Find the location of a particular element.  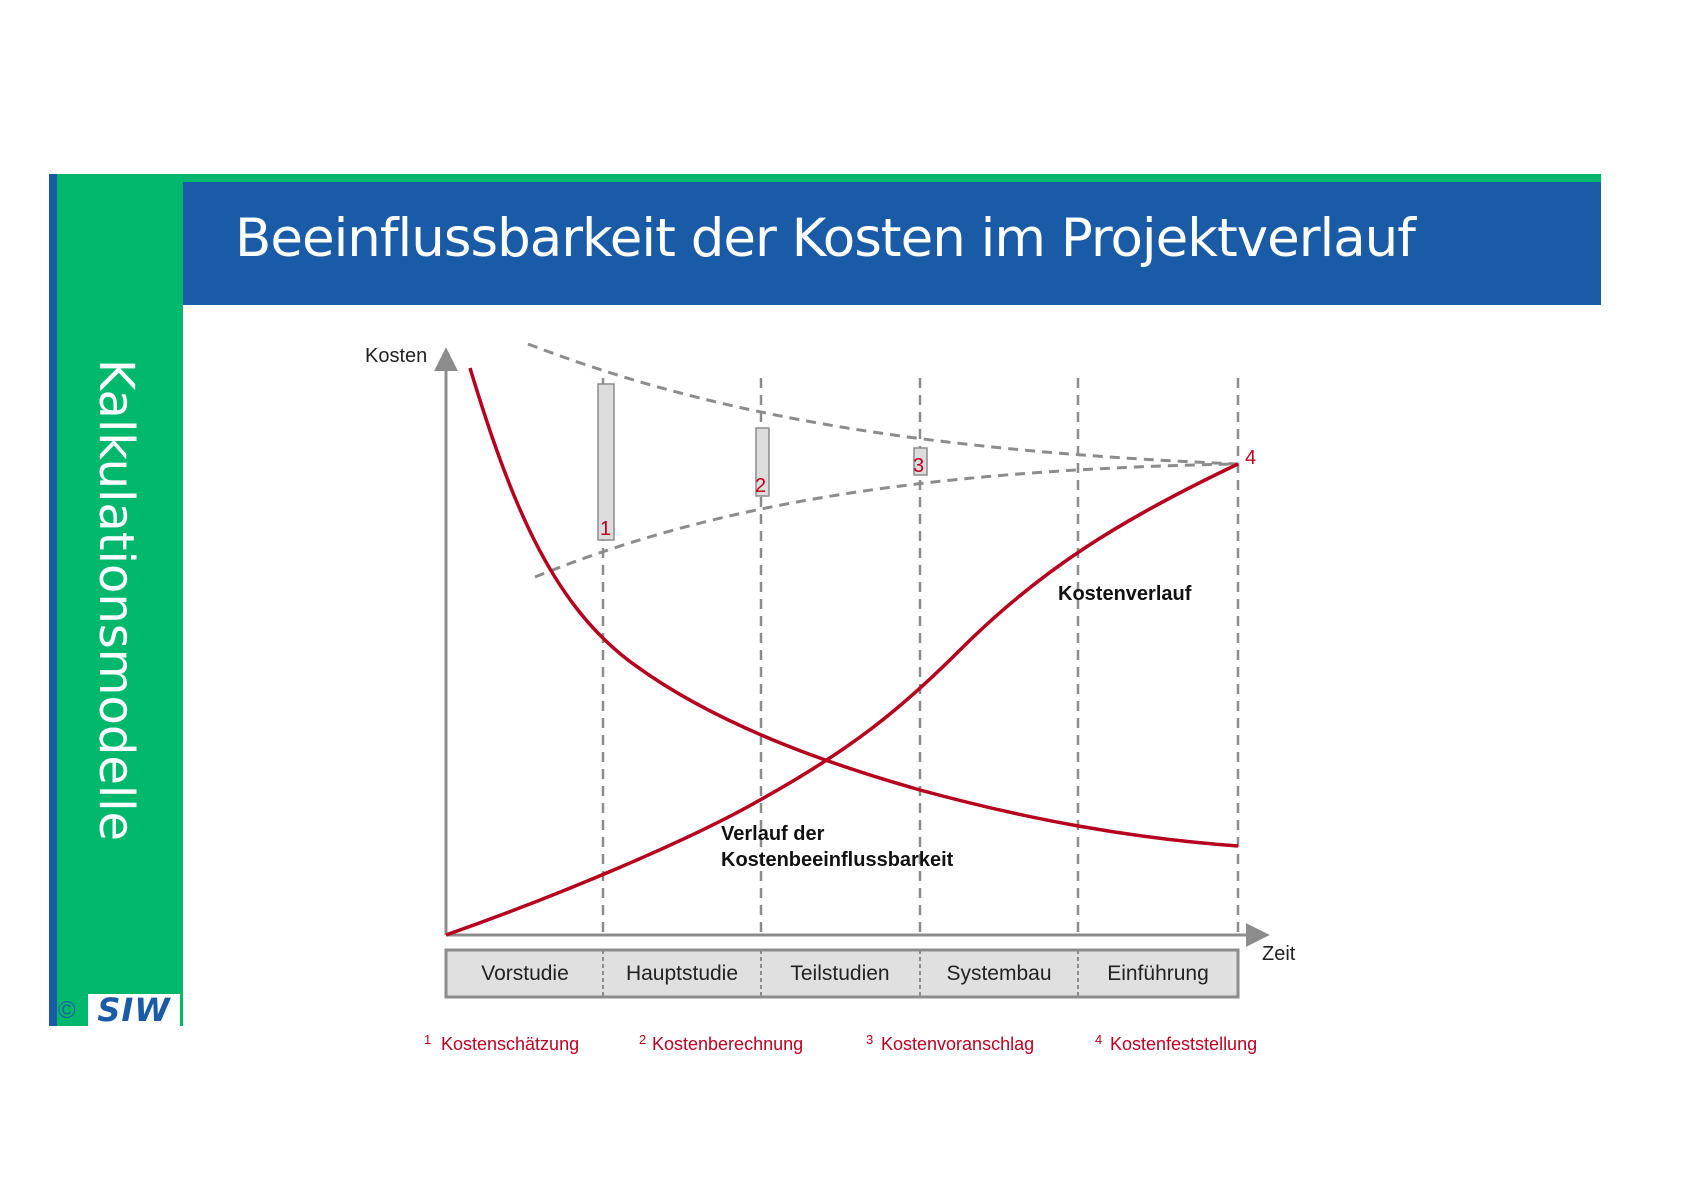

estimate-lower-bound is located at coordinates (886, 520).